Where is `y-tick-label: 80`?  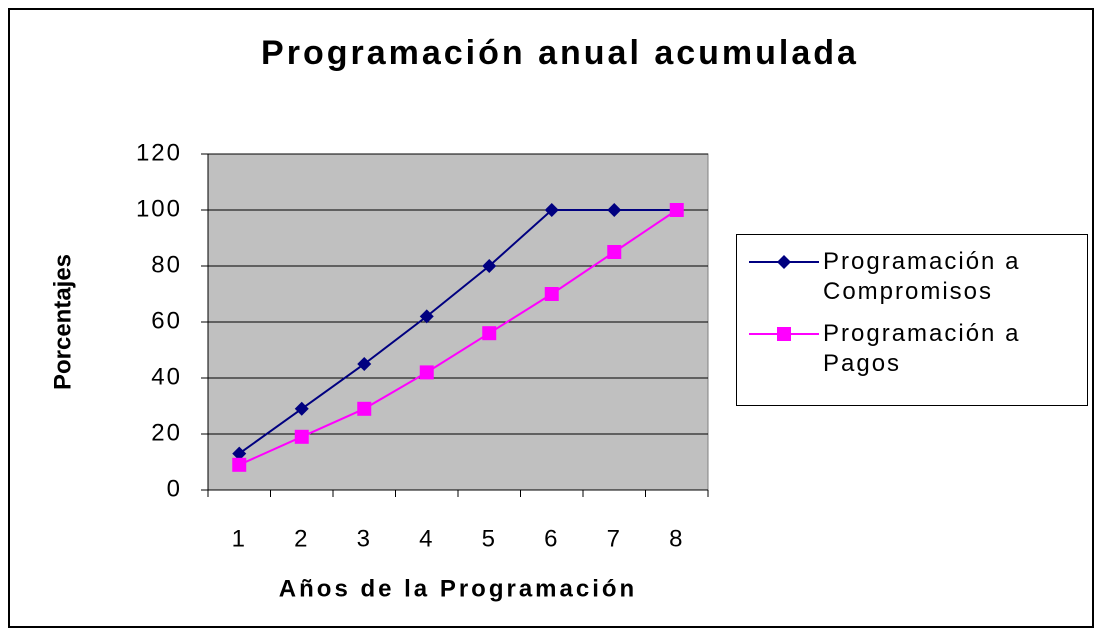 y-tick-label: 80 is located at coordinates (166, 264).